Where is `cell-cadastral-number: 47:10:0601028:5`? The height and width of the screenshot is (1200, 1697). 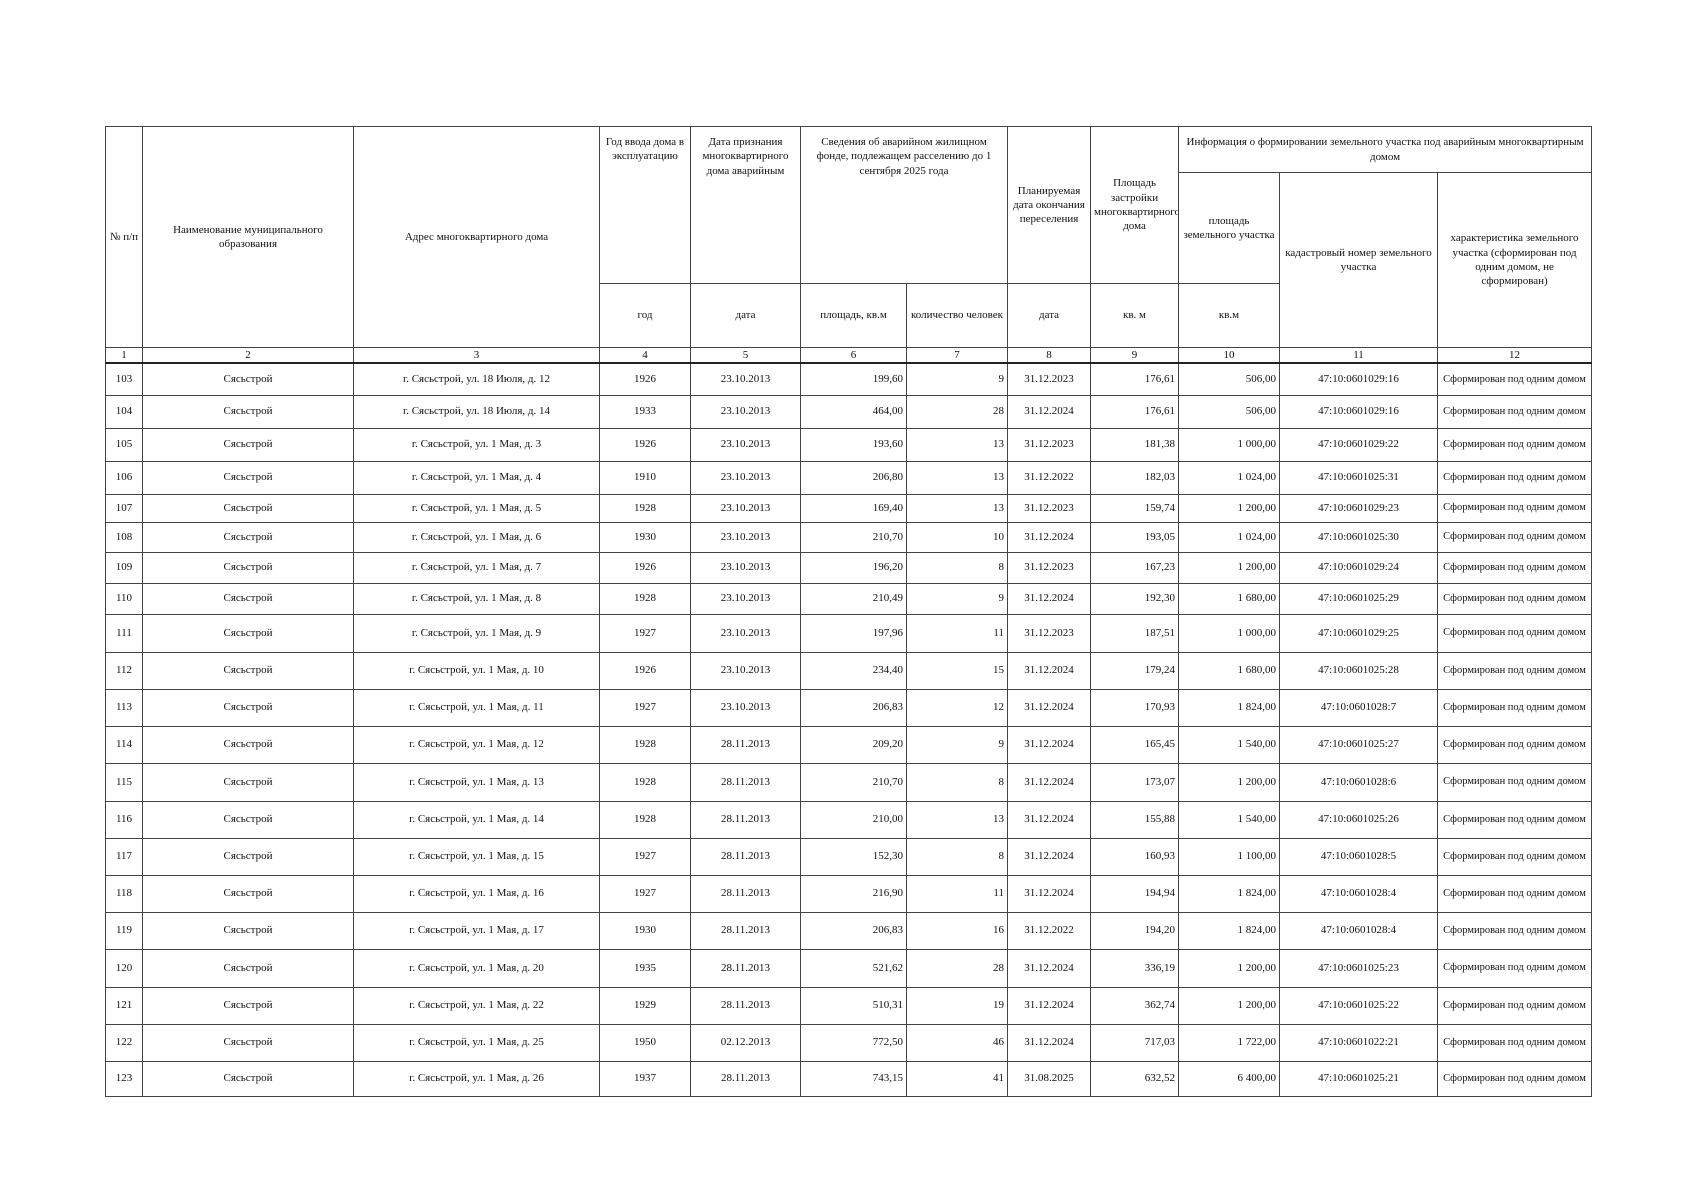 cell-cadastral-number: 47:10:0601028:5 is located at coordinates (1359, 856).